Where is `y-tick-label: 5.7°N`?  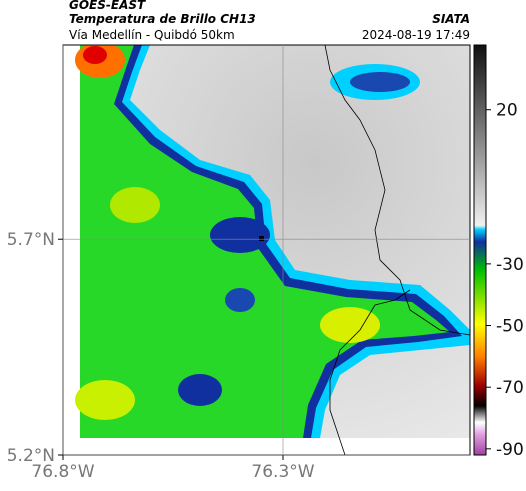 y-tick-label: 5.7°N is located at coordinates (31, 240).